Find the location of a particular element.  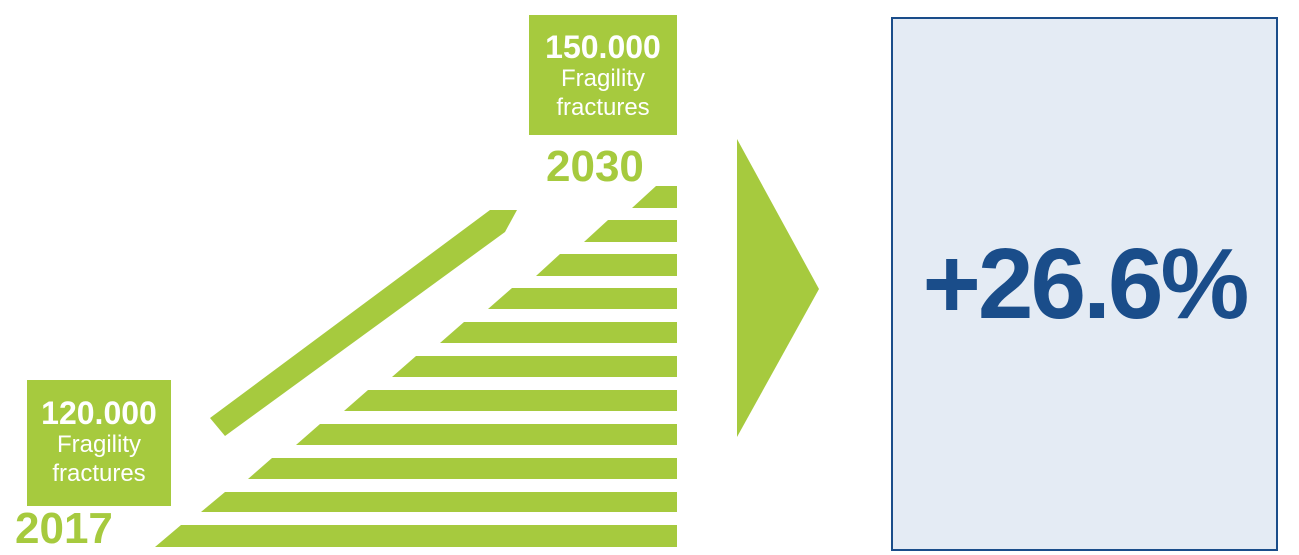

end-year: 2030 is located at coordinates (595, 166).